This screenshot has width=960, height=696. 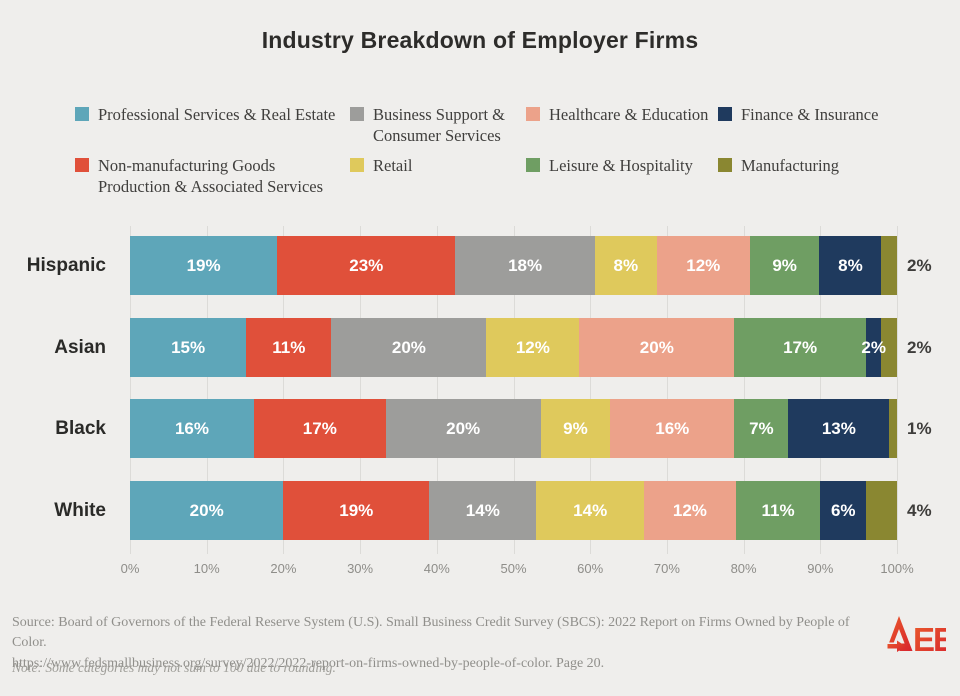 What do you see at coordinates (629, 114) in the screenshot?
I see `legend-label: Healthcare & Education` at bounding box center [629, 114].